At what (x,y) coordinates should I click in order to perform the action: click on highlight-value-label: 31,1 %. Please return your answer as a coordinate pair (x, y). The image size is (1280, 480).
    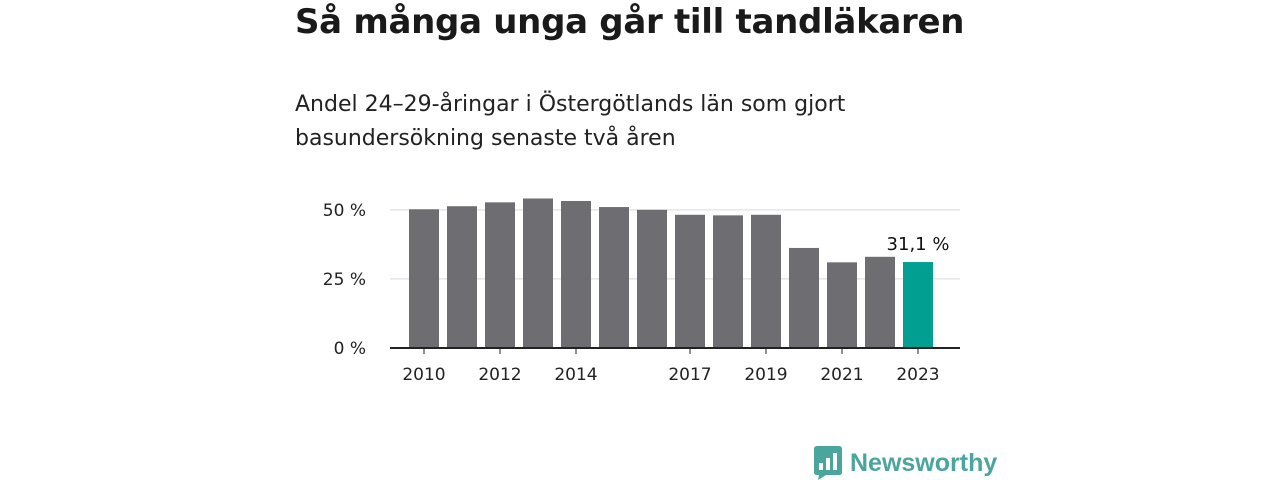
    Looking at the image, I should click on (918, 244).